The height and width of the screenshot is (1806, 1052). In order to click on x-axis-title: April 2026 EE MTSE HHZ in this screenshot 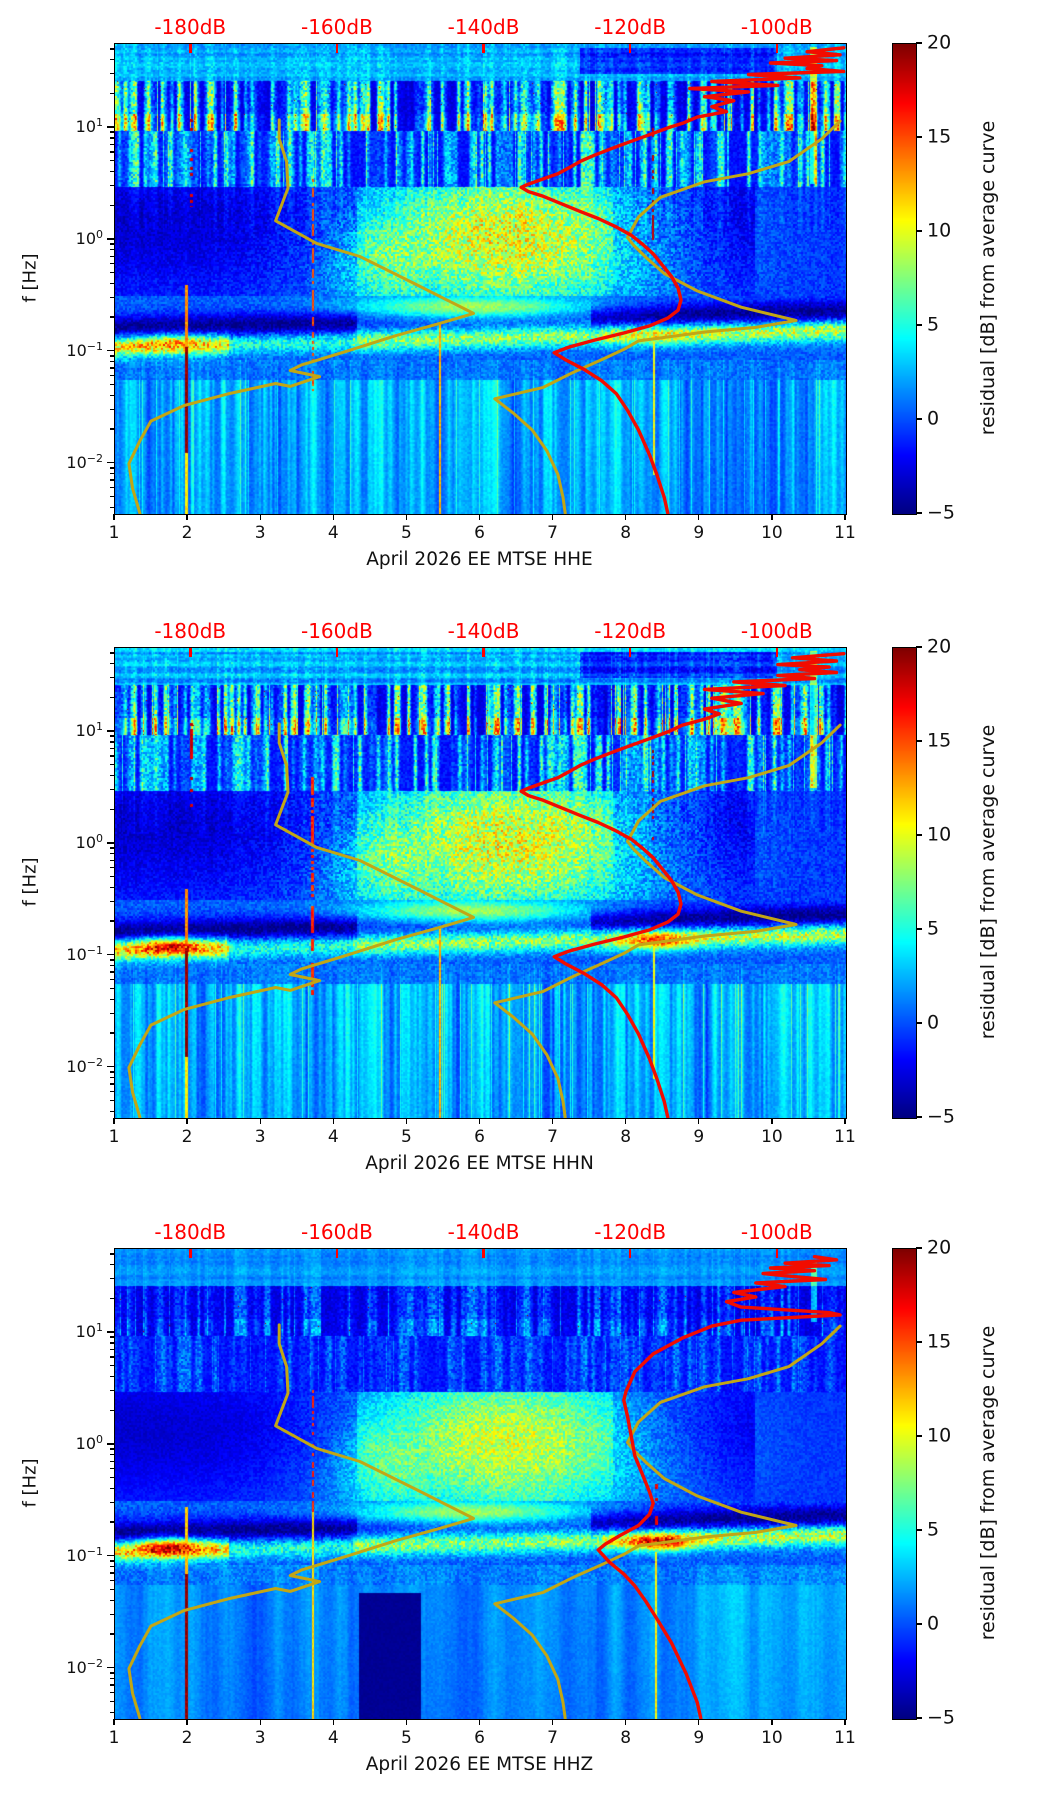, I will do `click(479, 1764)`.